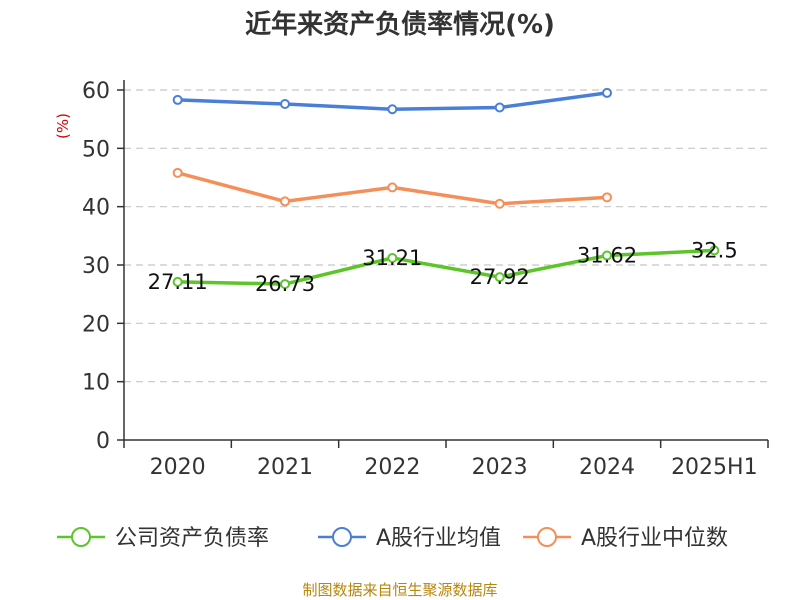  What do you see at coordinates (714, 467) in the screenshot?
I see `x-tick-label: 2025H1` at bounding box center [714, 467].